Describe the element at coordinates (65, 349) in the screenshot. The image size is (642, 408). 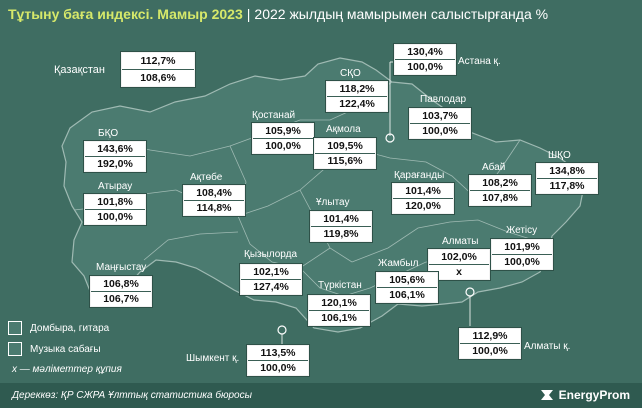
I see `legend-label: Музыка сабағы` at that location.